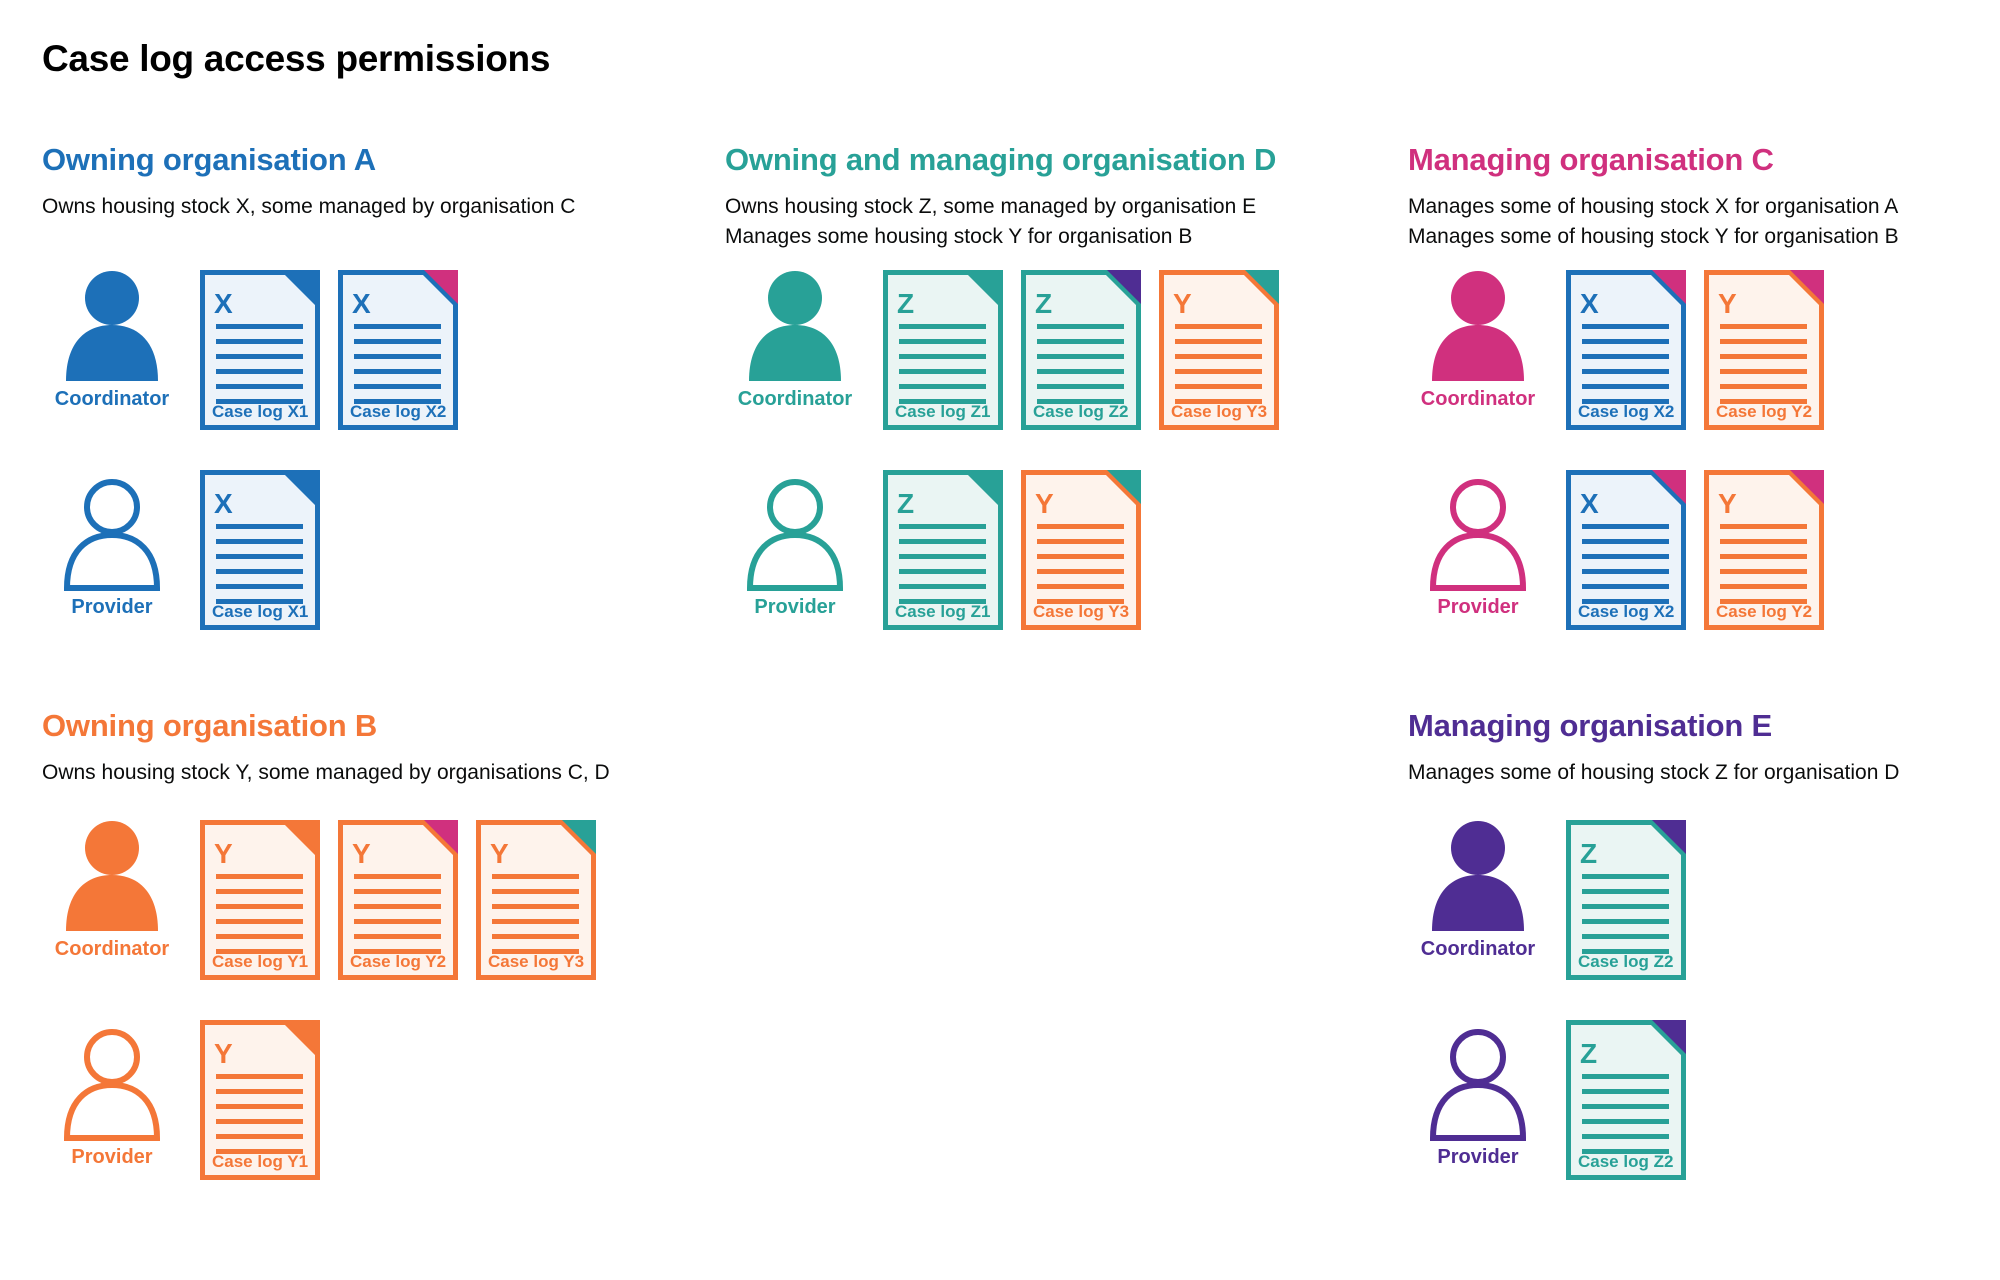 This screenshot has height=1280, width=2000. I want to click on page-title: Case log access permissions, so click(296, 58).